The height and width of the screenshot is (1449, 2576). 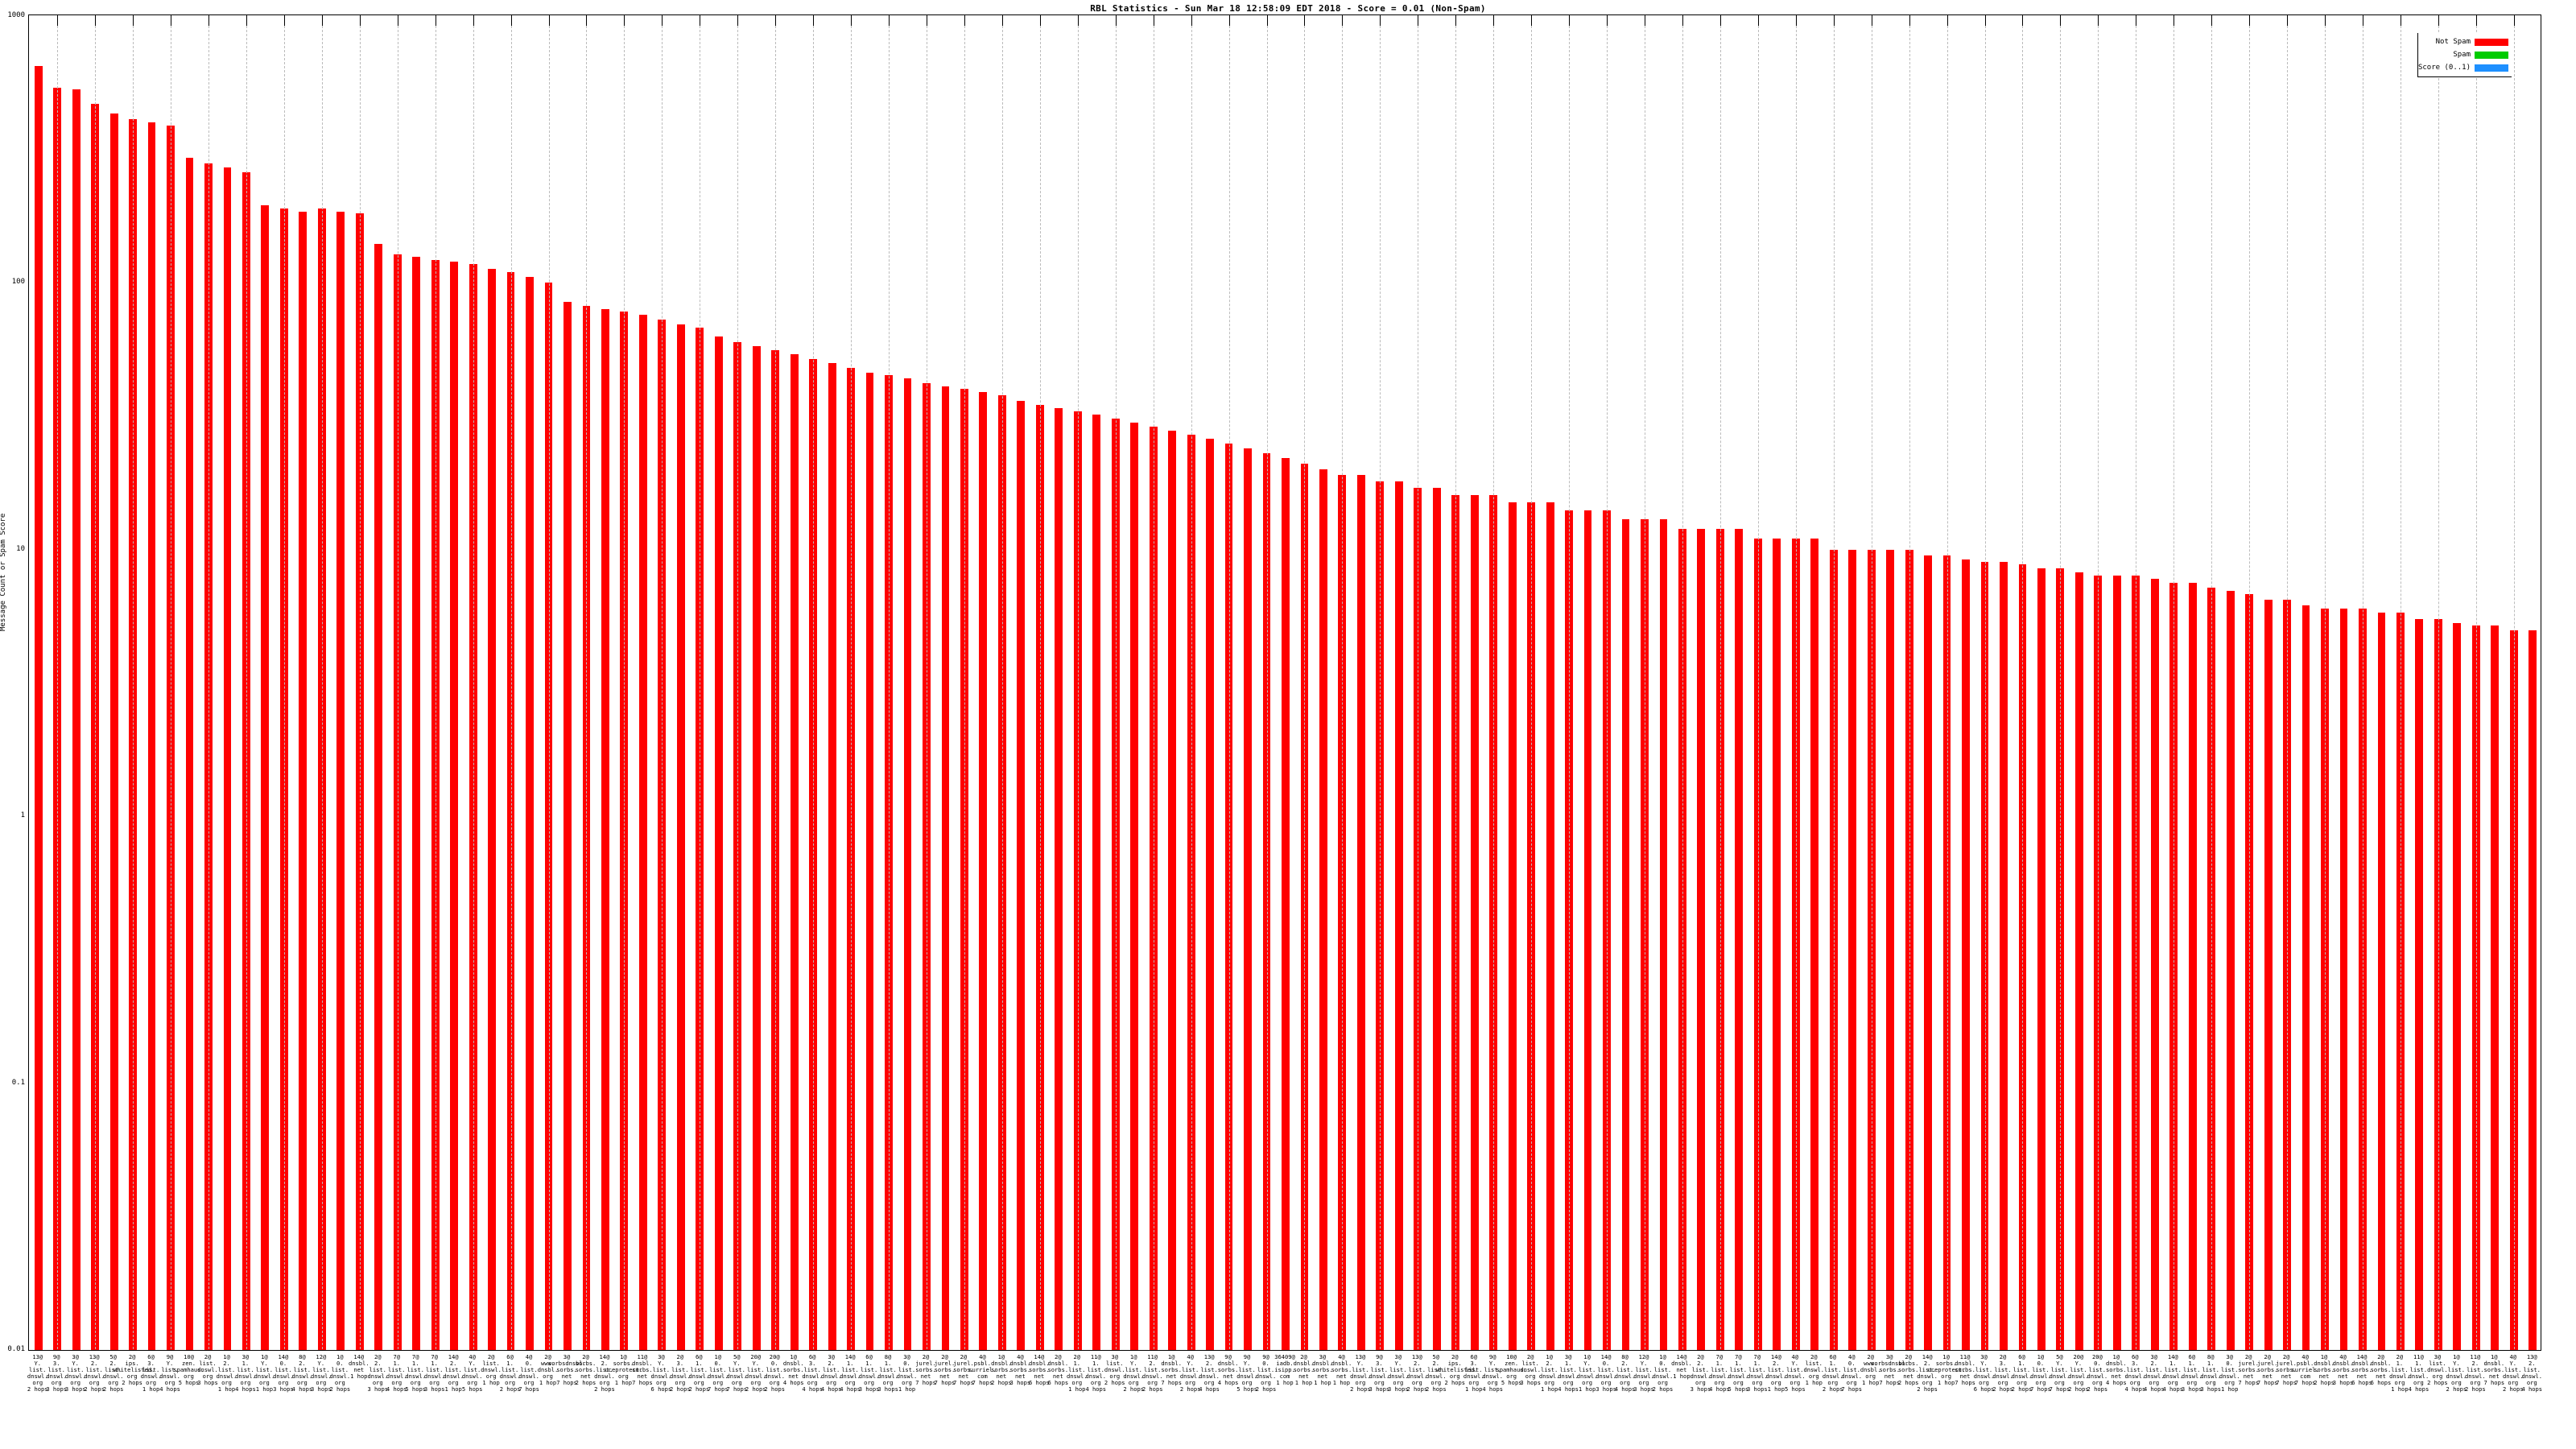 What do you see at coordinates (982, 1369) in the screenshot?
I see `x-axis-label: 4@ psbl. surriel. com 7 hops` at bounding box center [982, 1369].